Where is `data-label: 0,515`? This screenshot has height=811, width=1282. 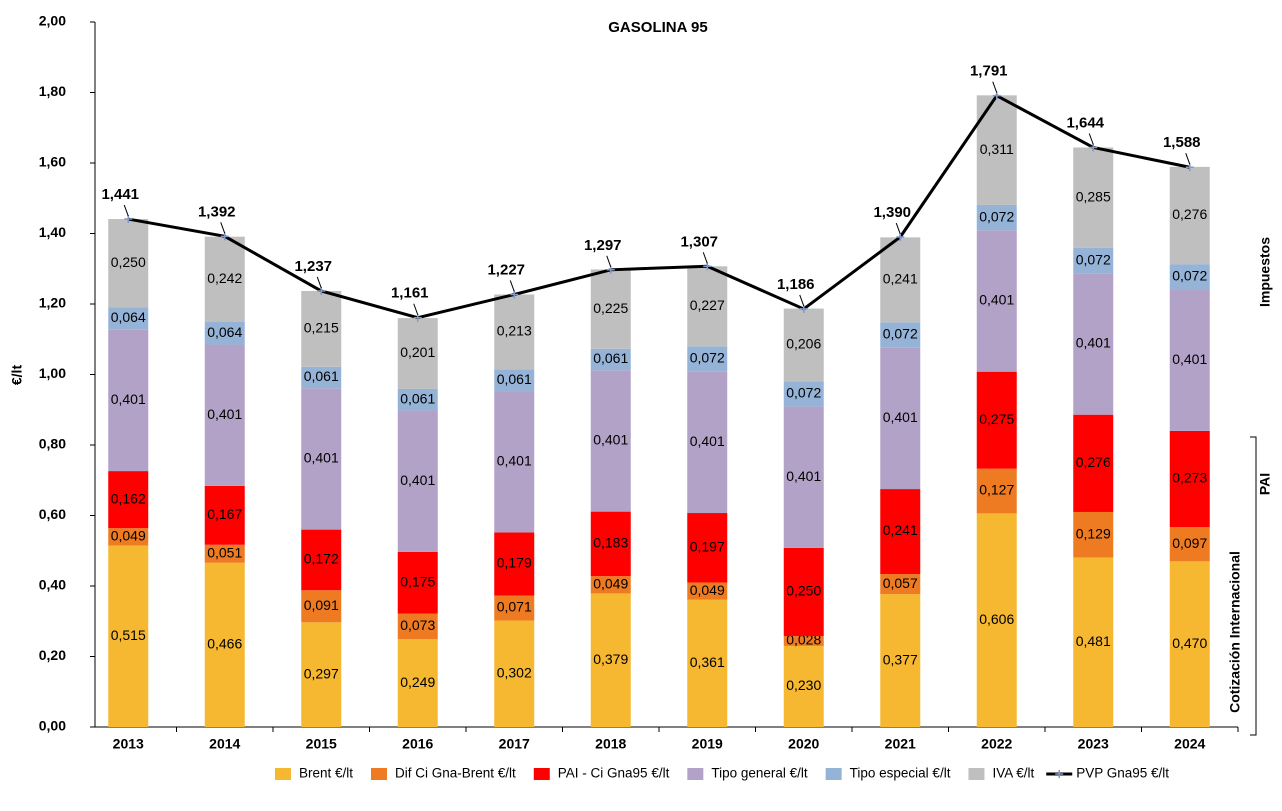 data-label: 0,515 is located at coordinates (128, 635).